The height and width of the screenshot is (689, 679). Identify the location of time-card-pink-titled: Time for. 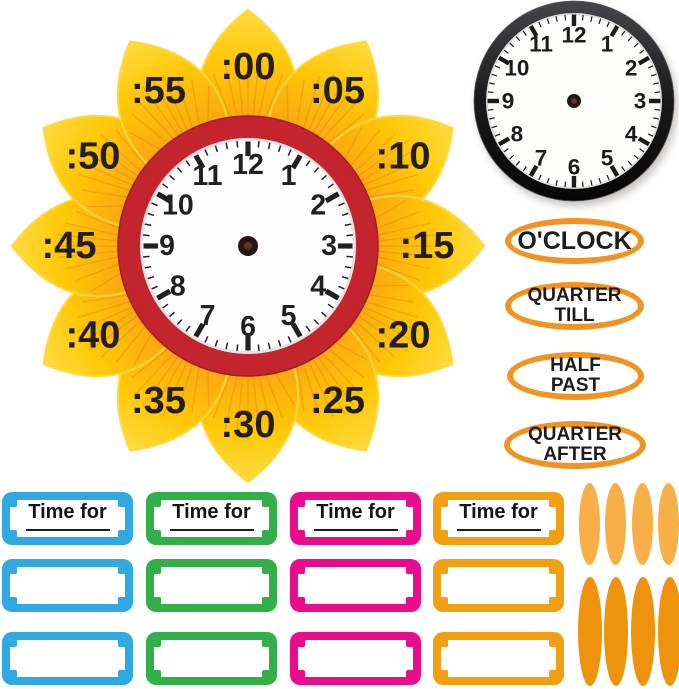
(355, 518).